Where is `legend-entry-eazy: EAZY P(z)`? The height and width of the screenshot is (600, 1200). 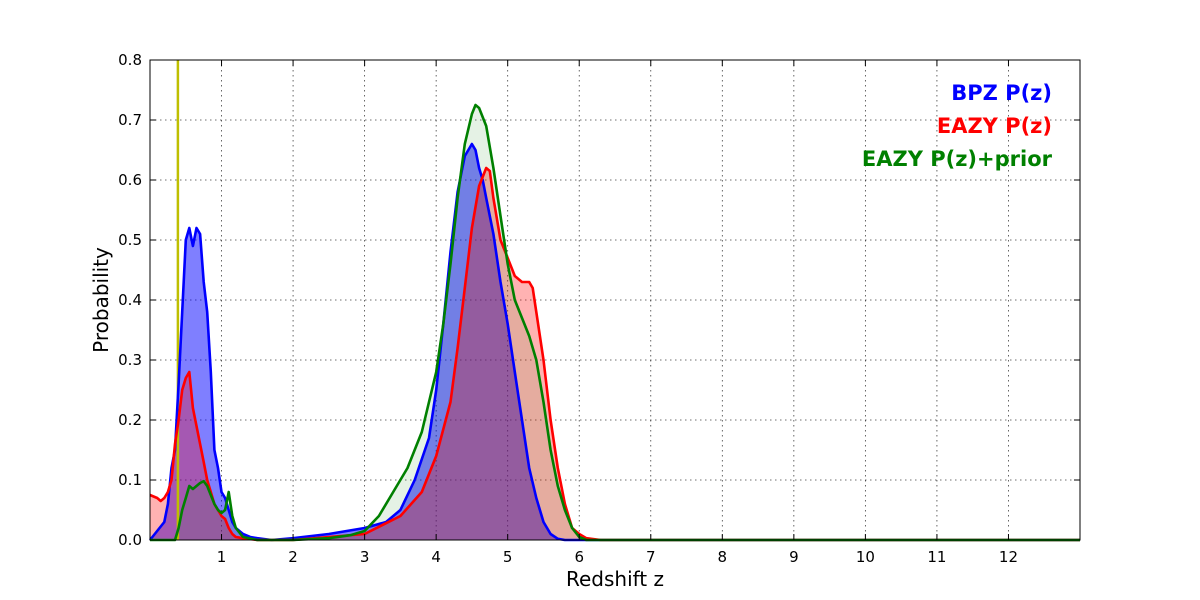
legend-entry-eazy: EAZY P(z) is located at coordinates (994, 126).